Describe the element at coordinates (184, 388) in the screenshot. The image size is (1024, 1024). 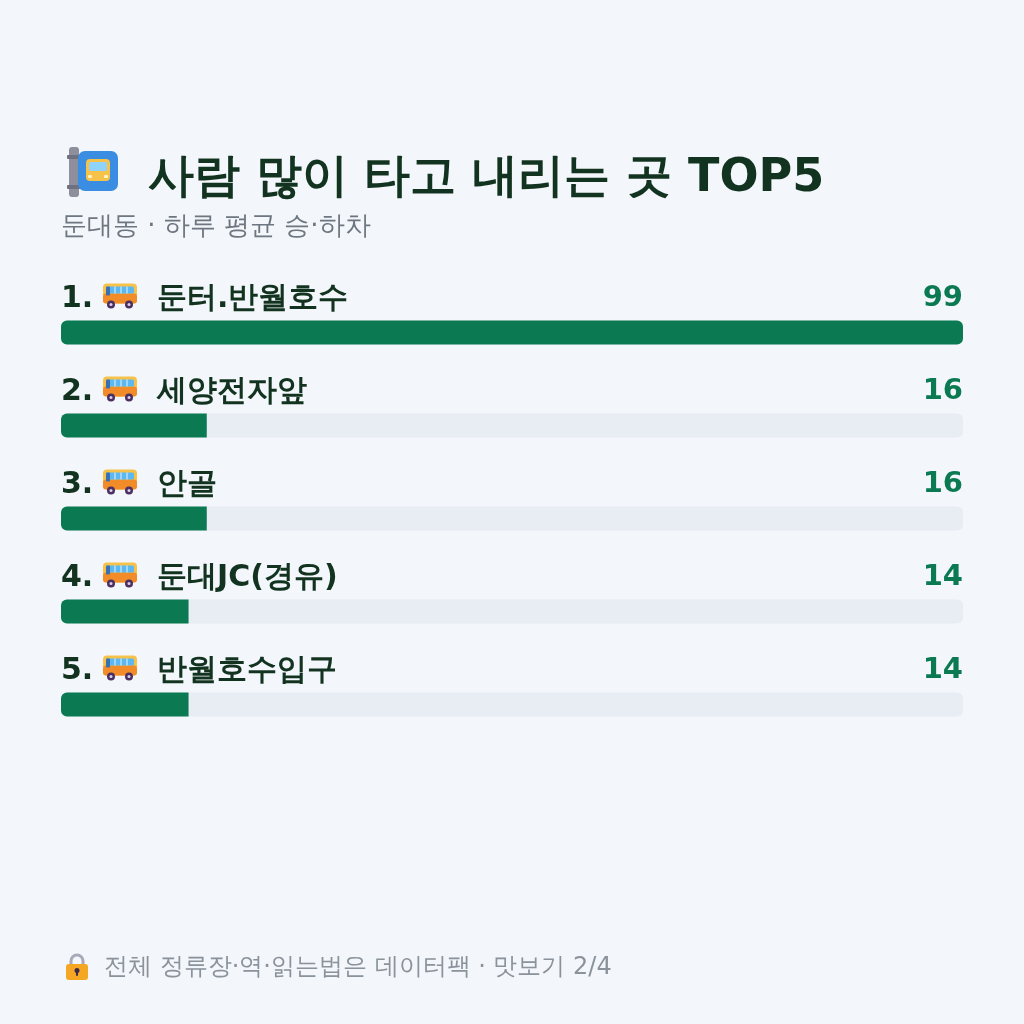
I see `category-label: 2. 세양전자앞` at that location.